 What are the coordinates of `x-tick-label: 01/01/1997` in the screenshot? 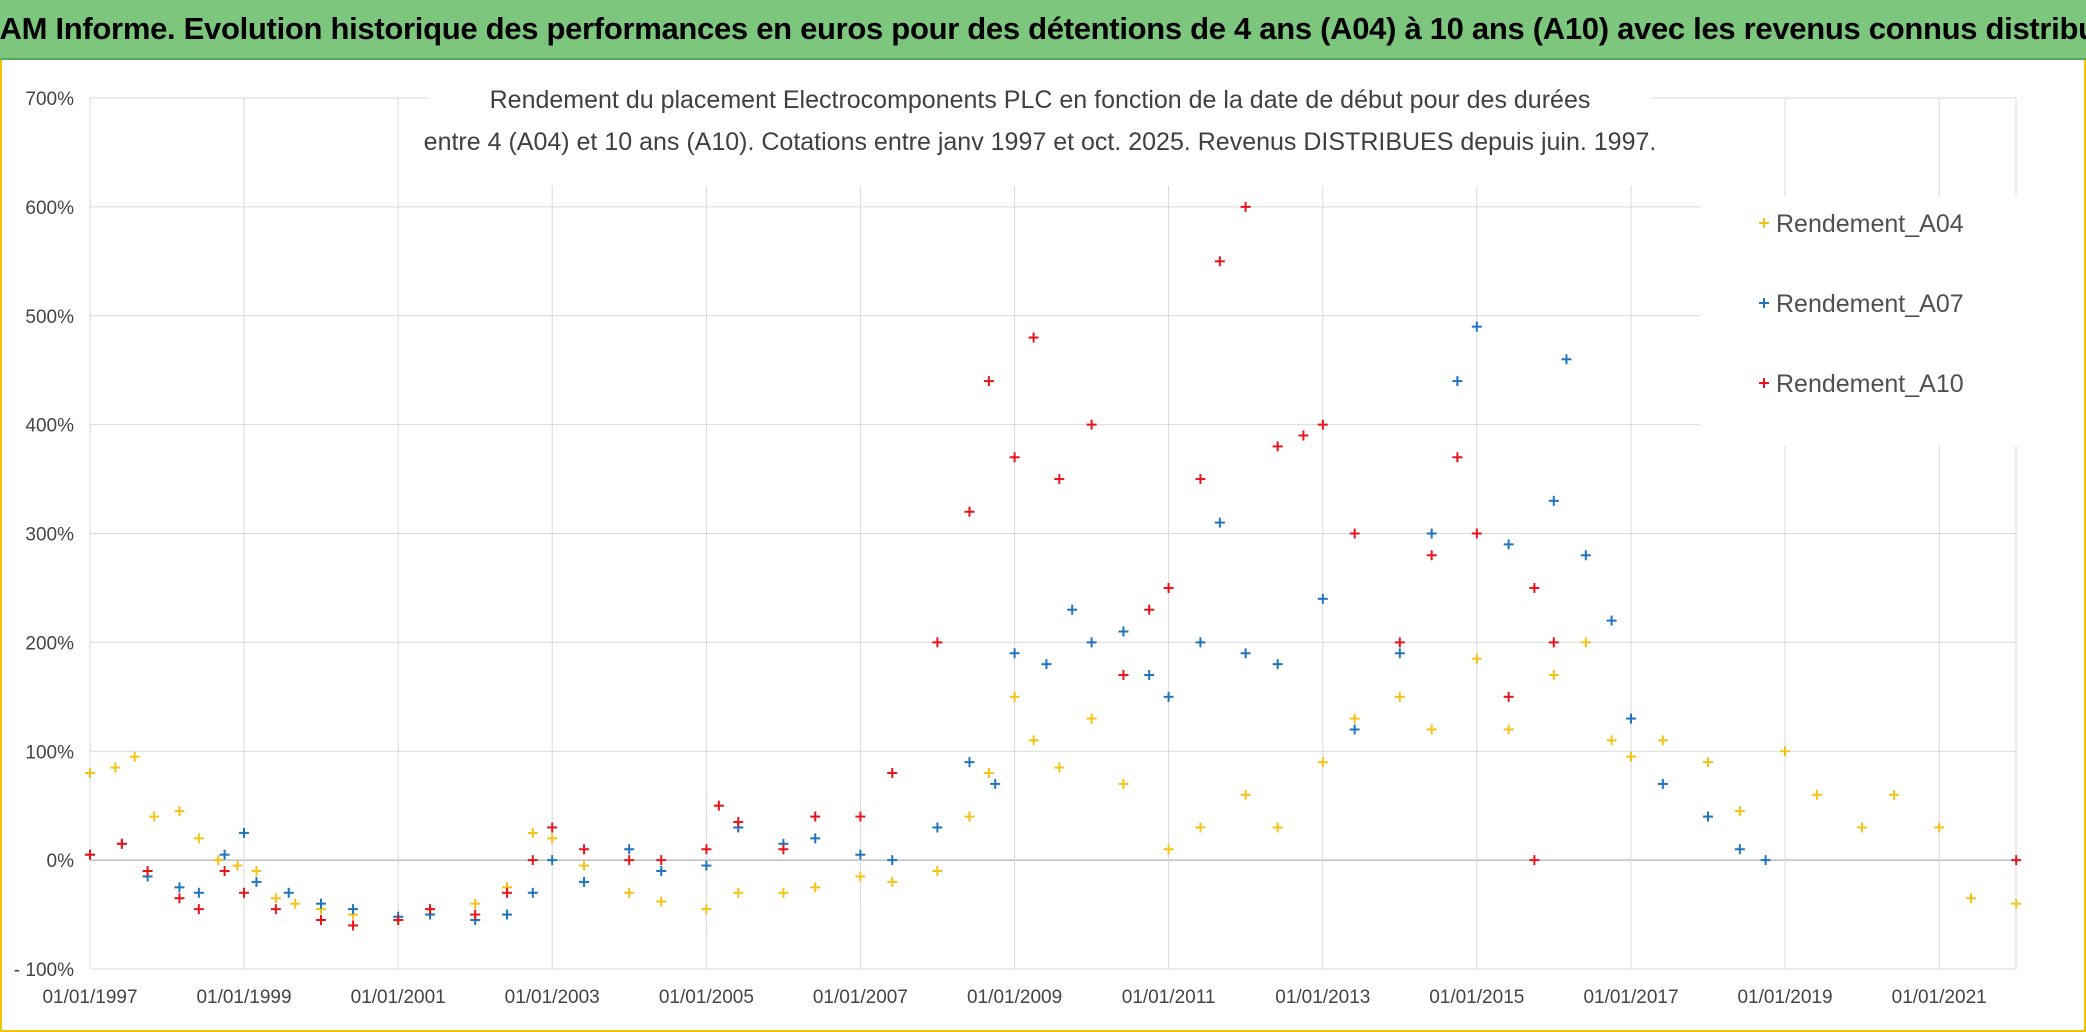 It's located at (89, 997).